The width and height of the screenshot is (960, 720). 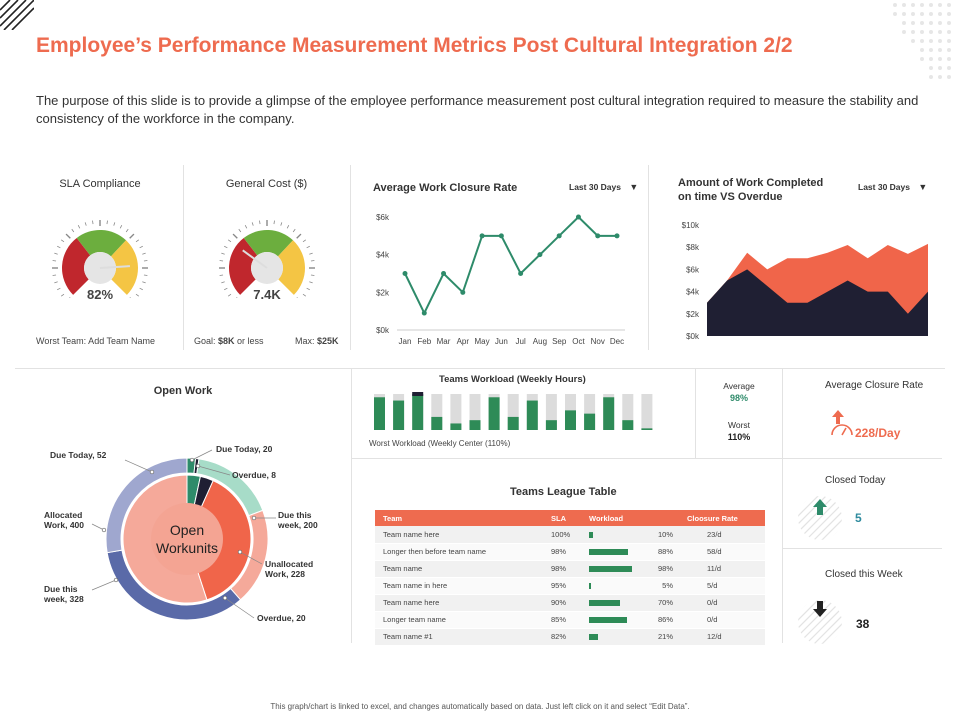 What do you see at coordinates (562, 535) in the screenshot?
I see `sla-cell: 100%` at bounding box center [562, 535].